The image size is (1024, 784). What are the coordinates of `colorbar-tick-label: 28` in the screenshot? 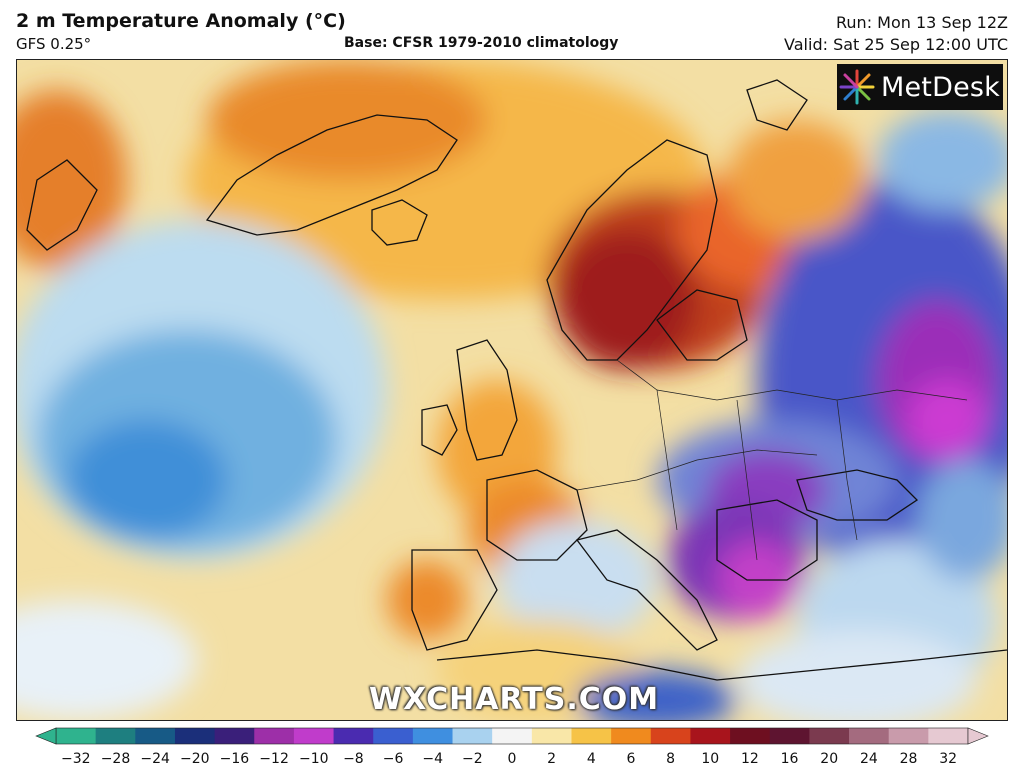 It's located at (908, 759).